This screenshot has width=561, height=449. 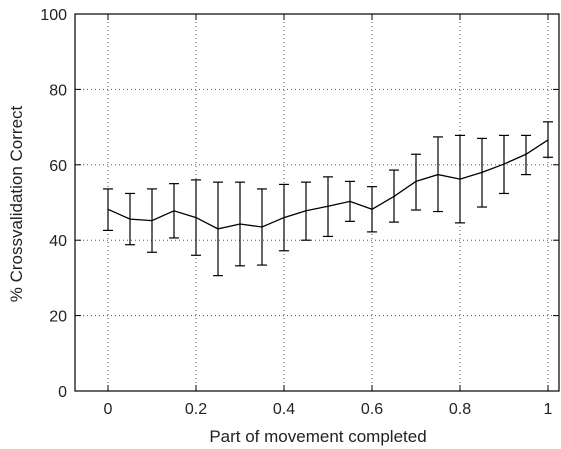 I want to click on x-tick-label: 0, so click(x=108, y=409).